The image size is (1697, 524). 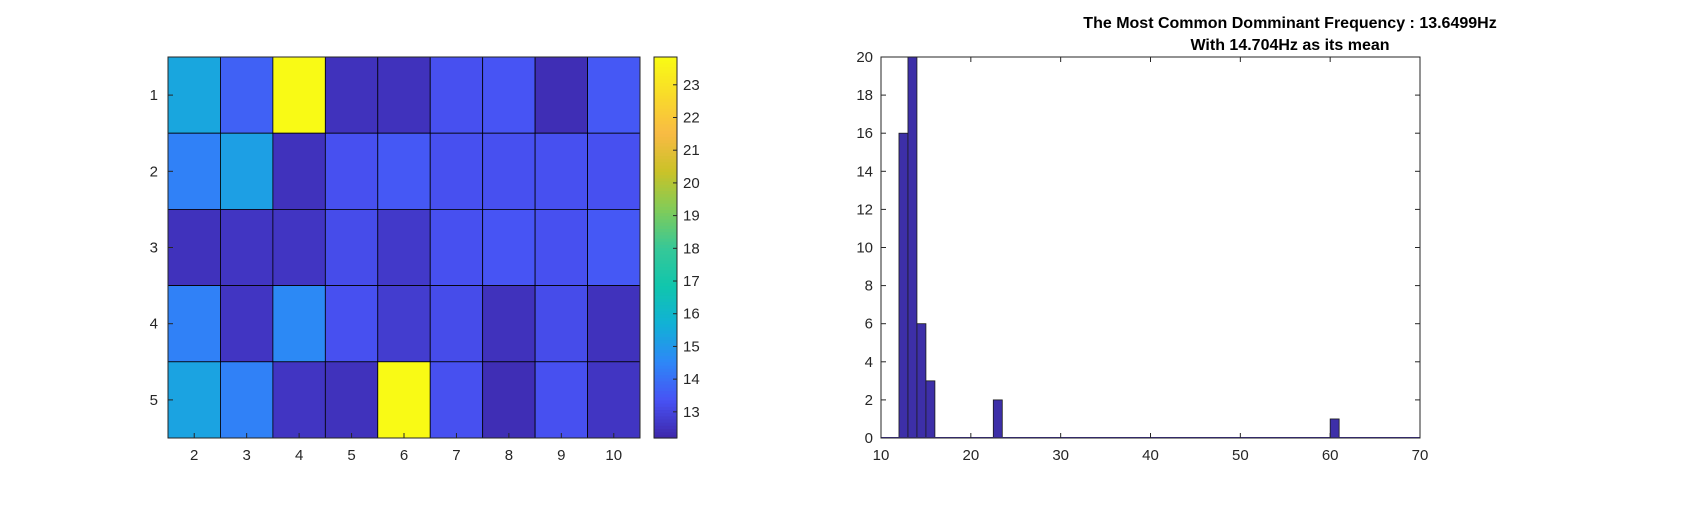 What do you see at coordinates (351, 95) in the screenshot?
I see `heatmap-cell-r1-c4` at bounding box center [351, 95].